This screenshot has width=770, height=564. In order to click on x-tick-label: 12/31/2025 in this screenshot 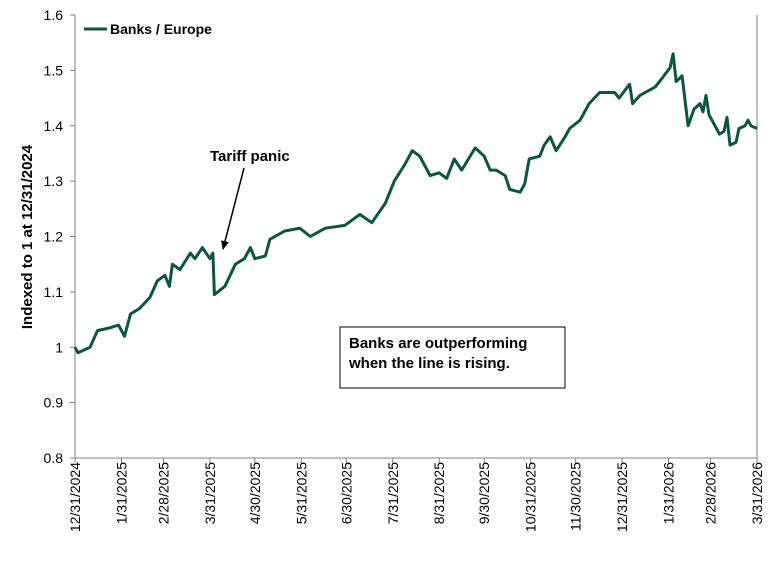, I will do `click(622, 497)`.